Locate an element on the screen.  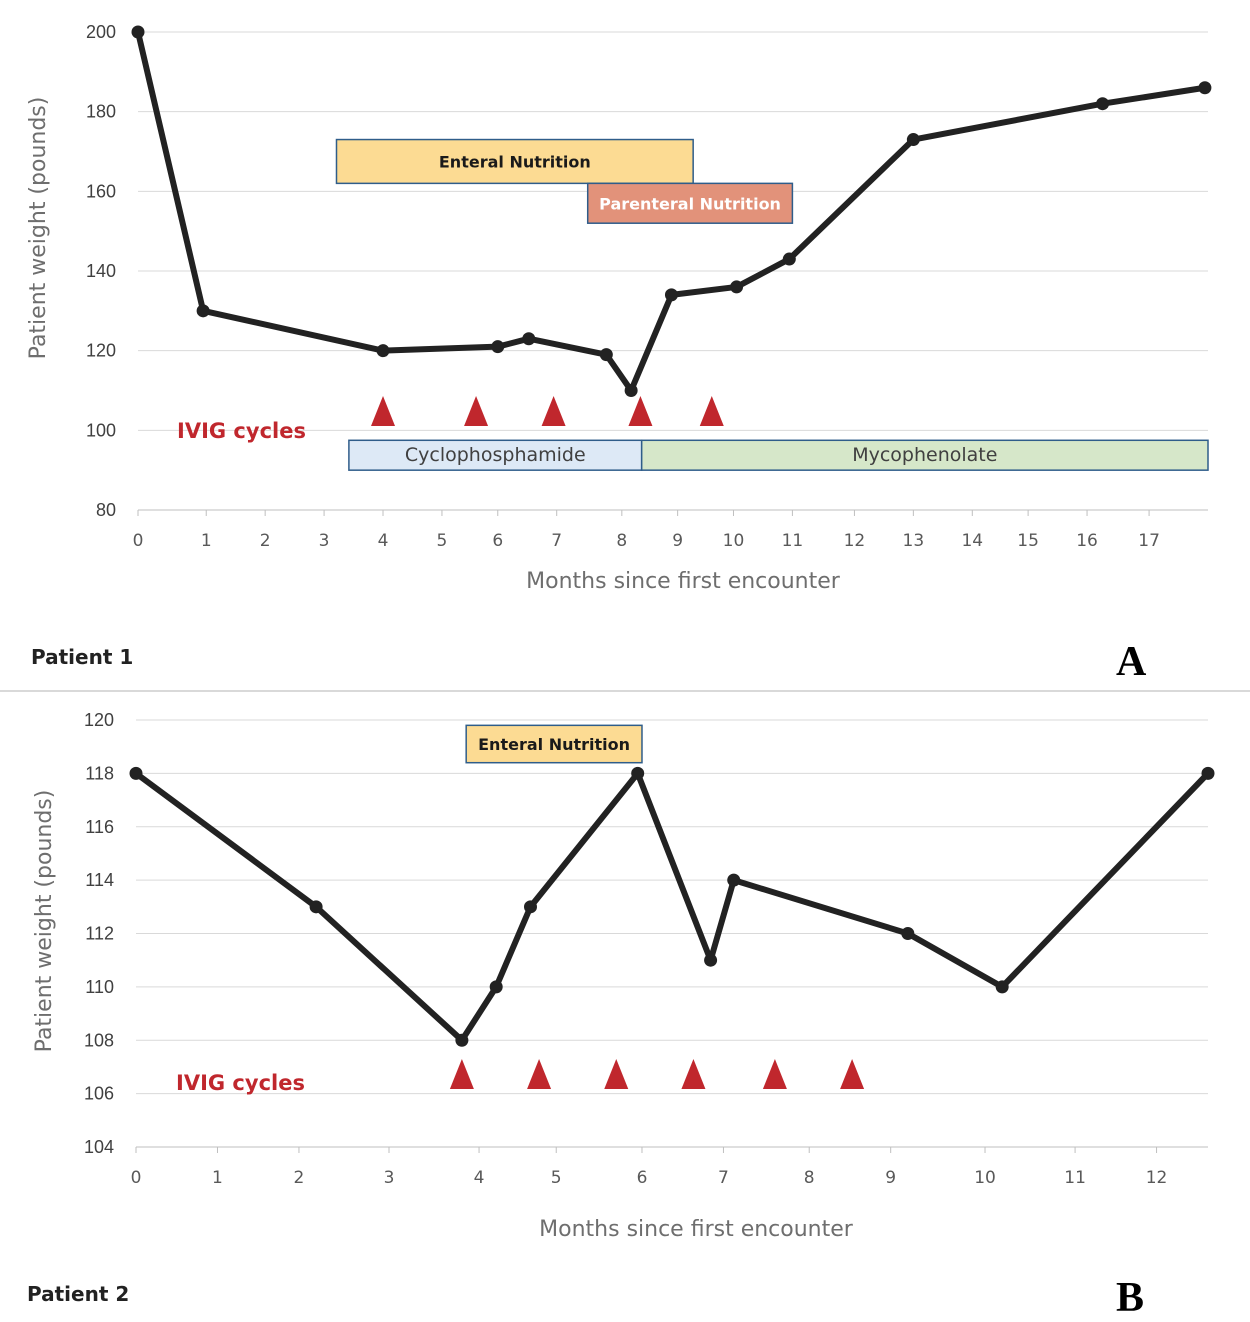
x-tick-label: 15 is located at coordinates (1028, 541).